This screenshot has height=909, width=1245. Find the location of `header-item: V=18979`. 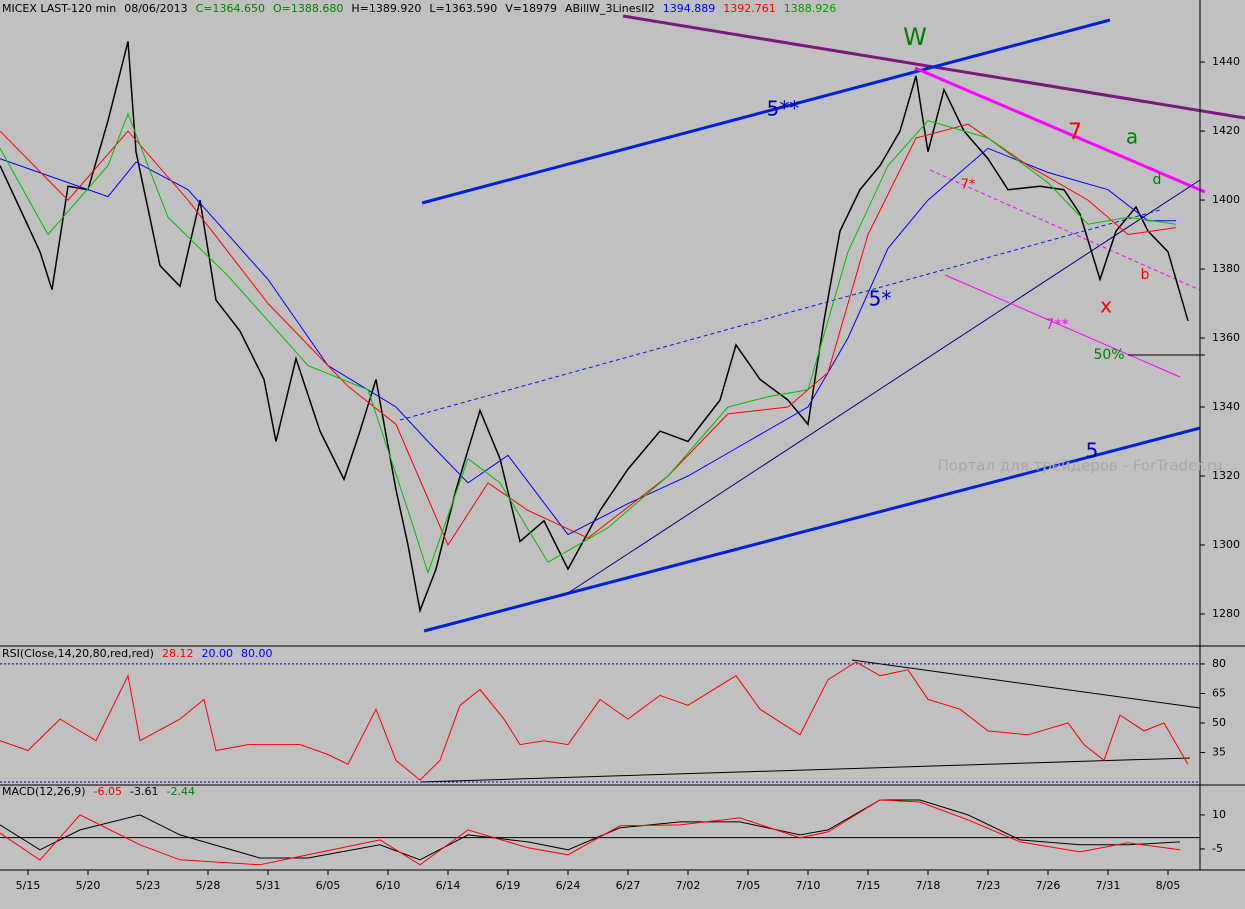

header-item: V=18979 is located at coordinates (531, 8).